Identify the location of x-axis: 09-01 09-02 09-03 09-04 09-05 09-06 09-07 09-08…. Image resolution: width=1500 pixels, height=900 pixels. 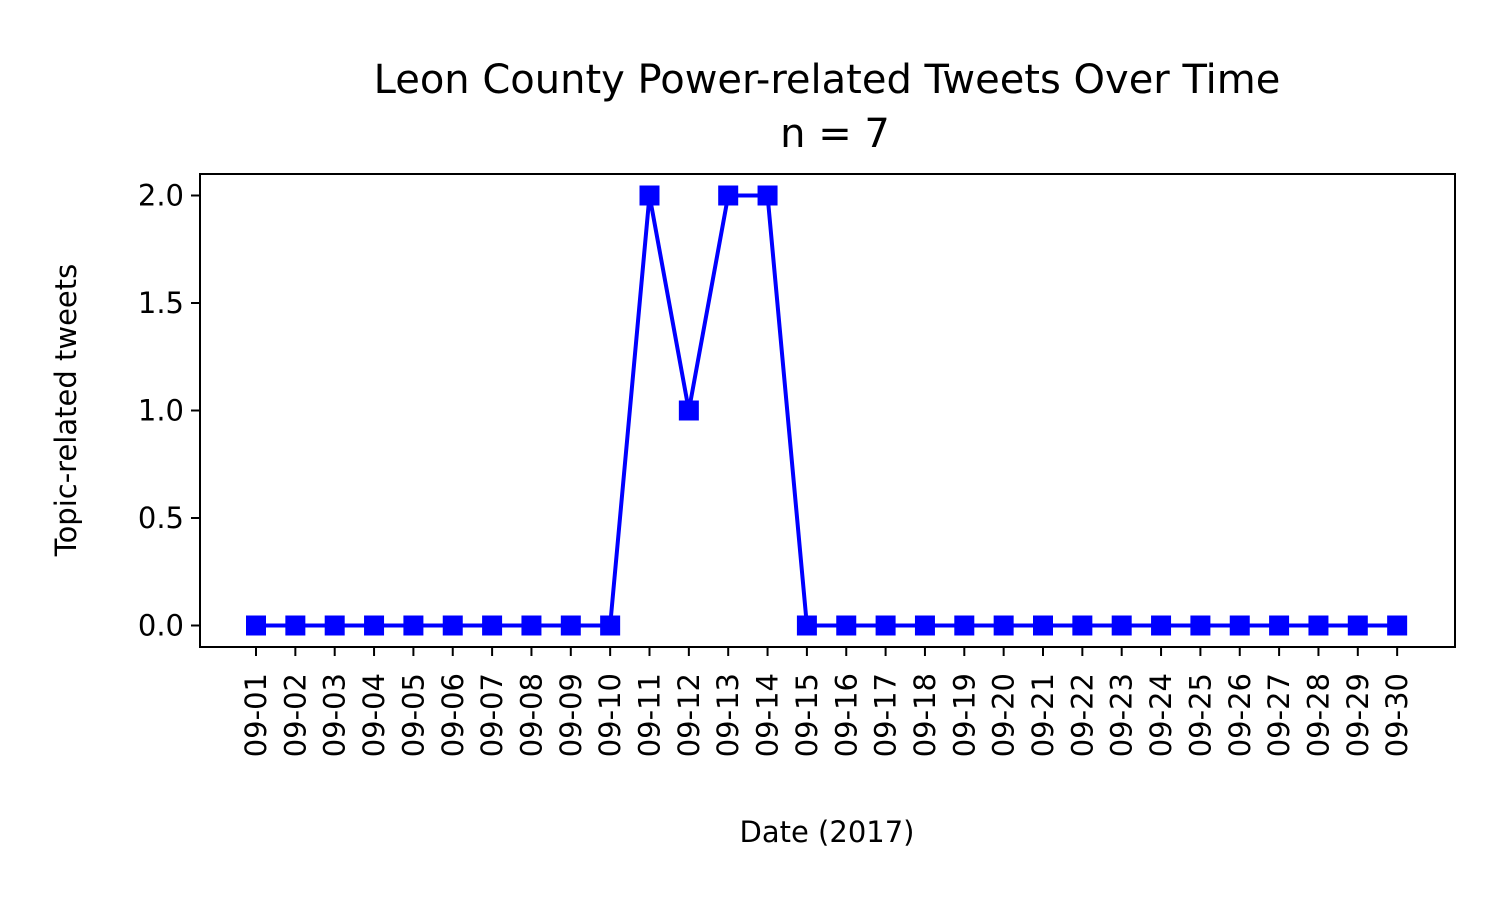
(826, 702).